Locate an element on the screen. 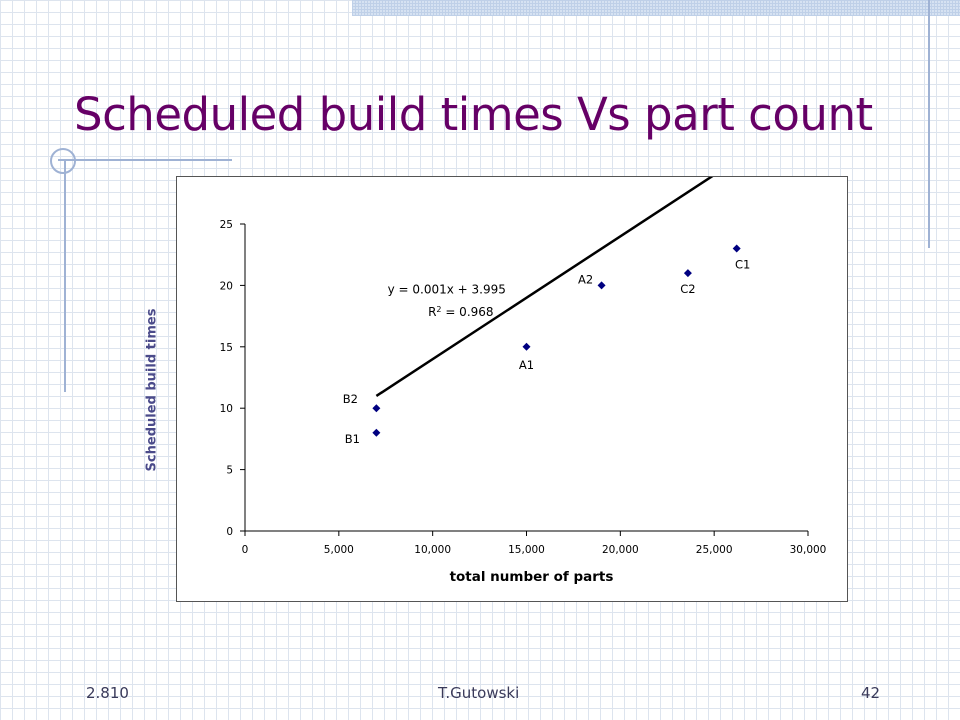 This screenshot has height=720, width=960. data-point-b2 is located at coordinates (376, 408).